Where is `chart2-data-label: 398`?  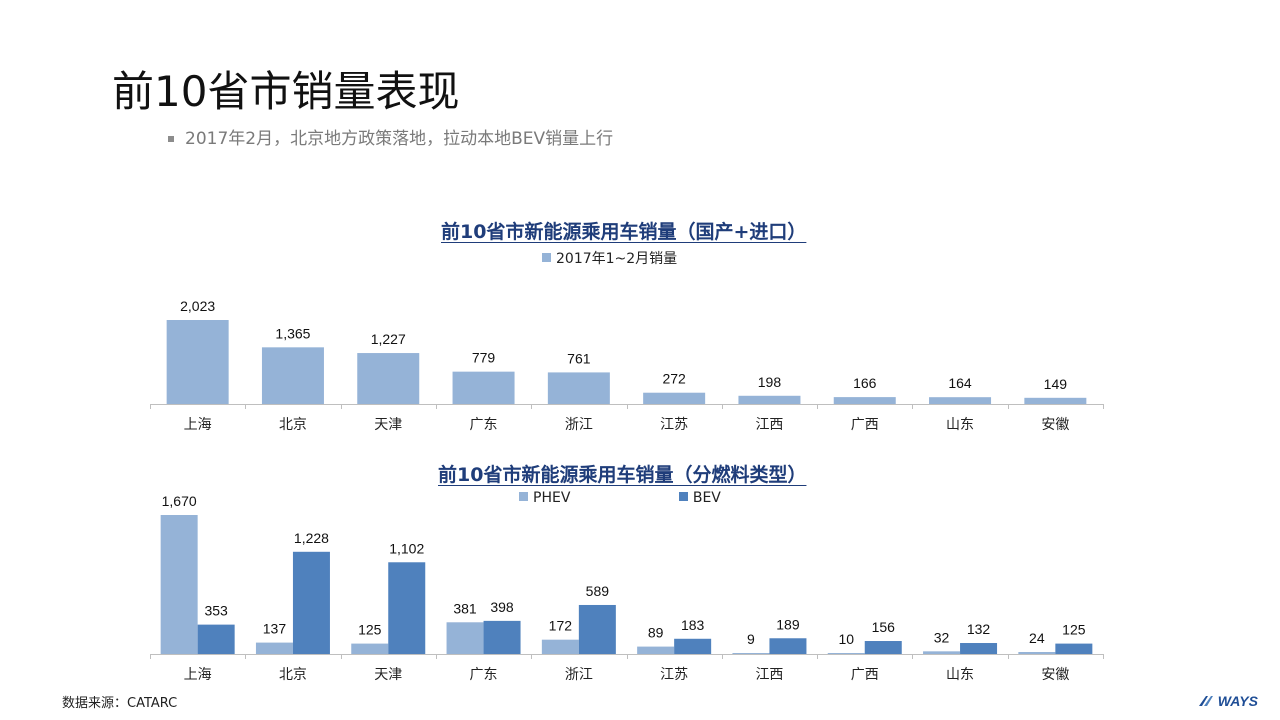
chart2-data-label: 398 is located at coordinates (502, 607).